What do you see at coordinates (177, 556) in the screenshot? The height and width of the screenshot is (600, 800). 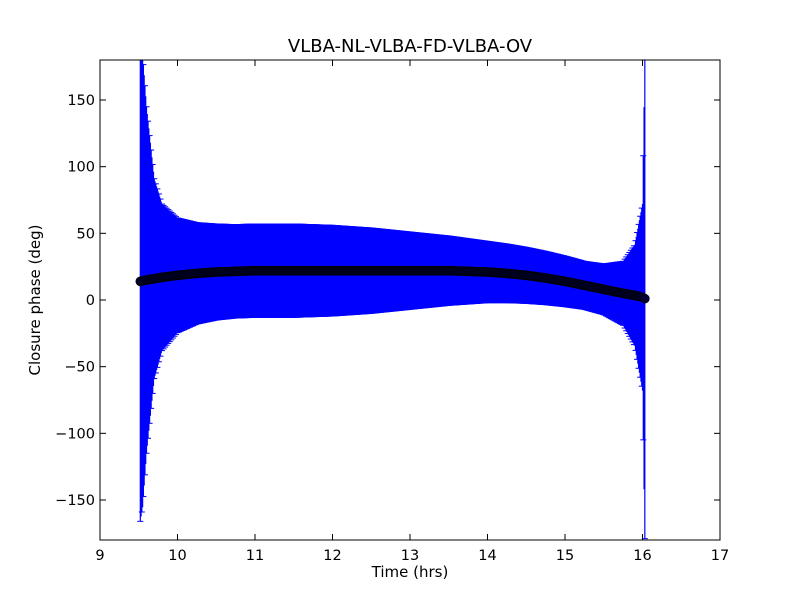 I see `x-tick-label: 10` at bounding box center [177, 556].